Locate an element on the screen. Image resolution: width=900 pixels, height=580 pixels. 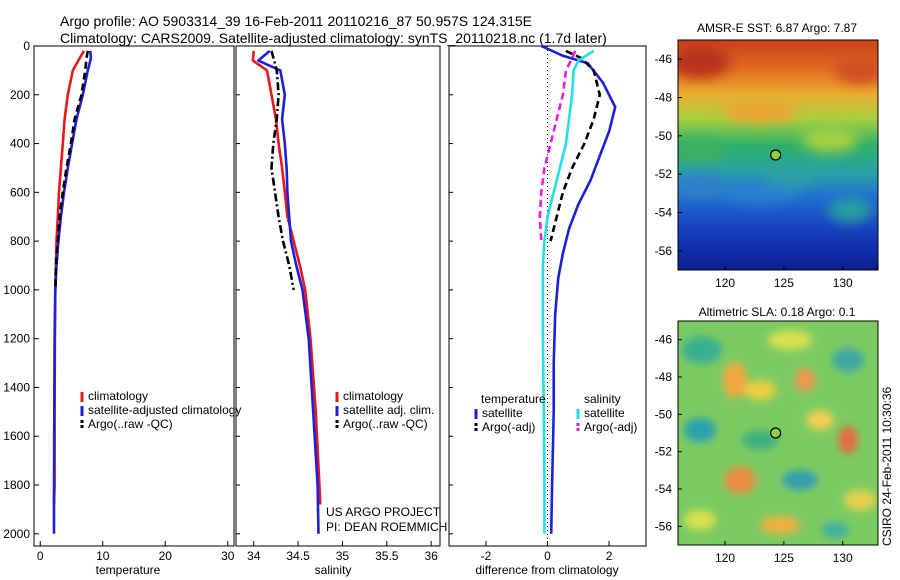
y-tick-label: 2000 is located at coordinates (16, 534).